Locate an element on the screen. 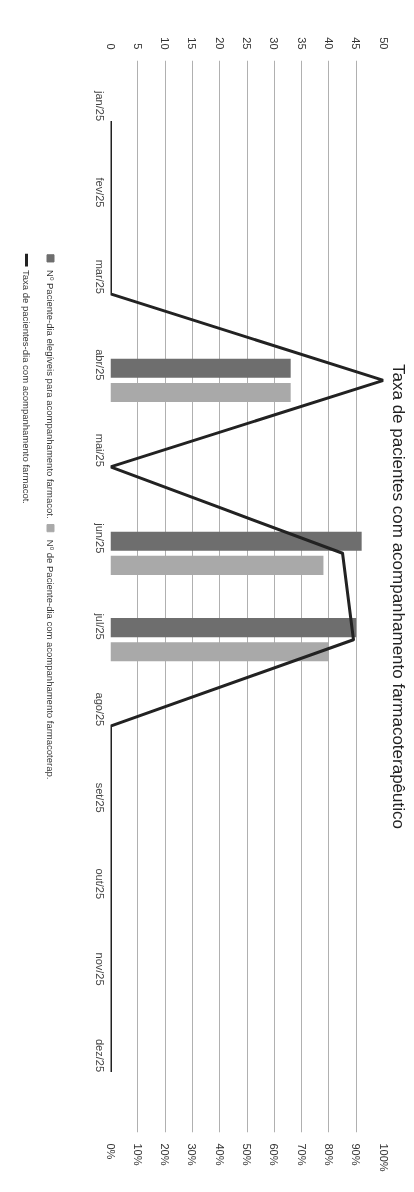  x-tick-label: 0 is located at coordinates (110, 46).